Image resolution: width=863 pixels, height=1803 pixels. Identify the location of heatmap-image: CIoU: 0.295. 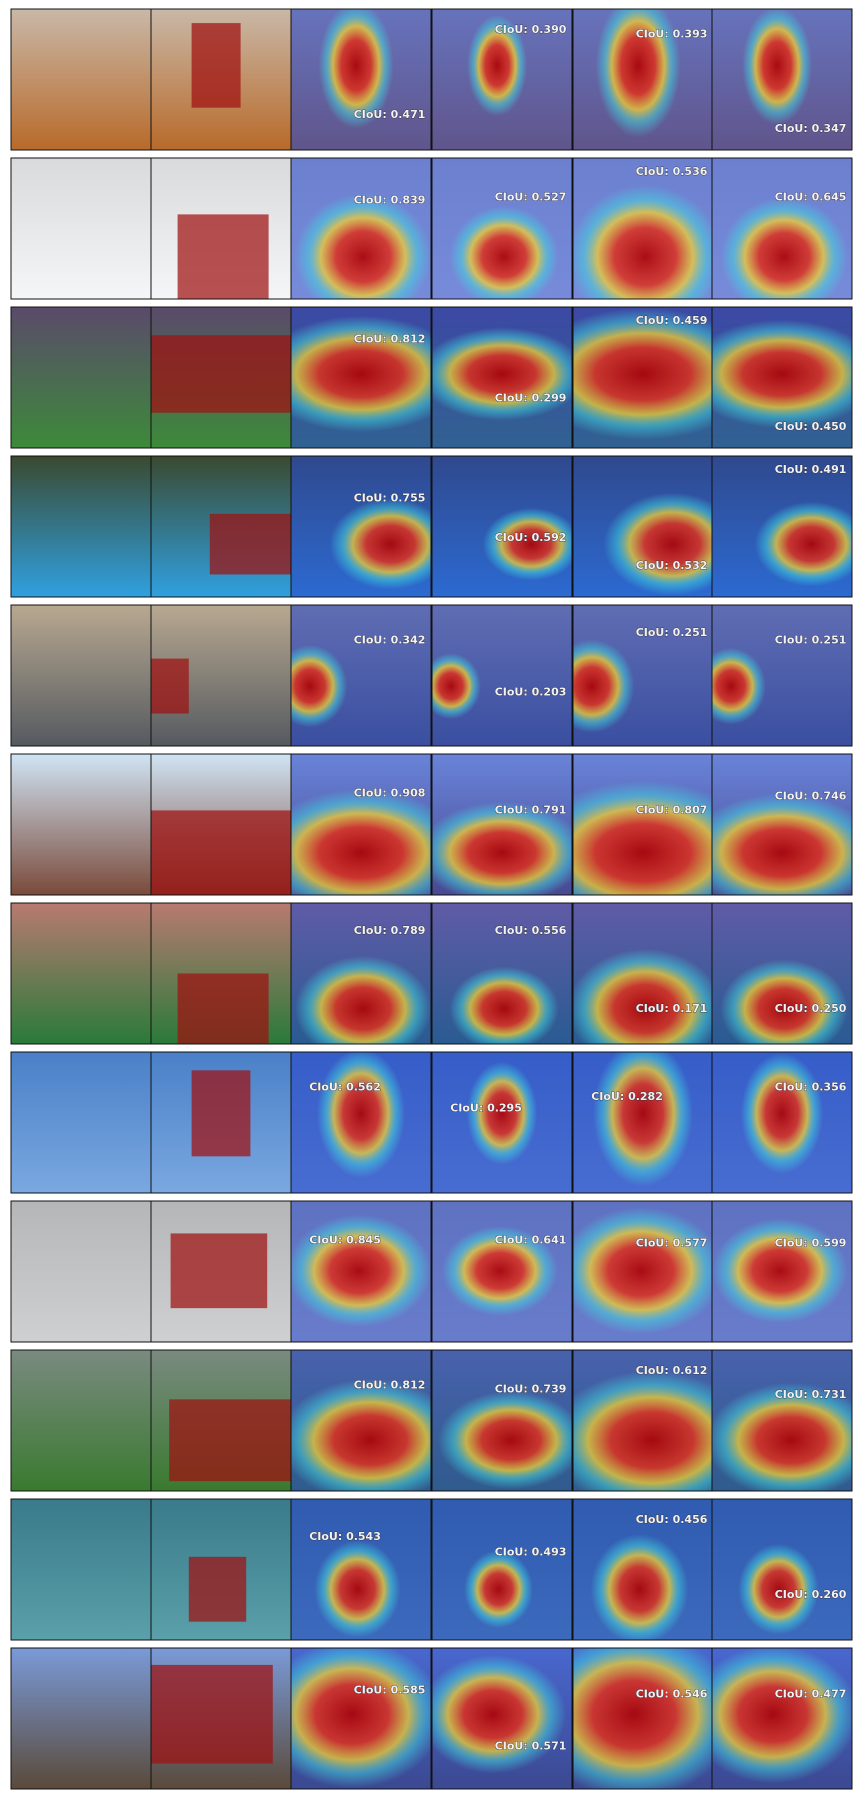
(502, 1122).